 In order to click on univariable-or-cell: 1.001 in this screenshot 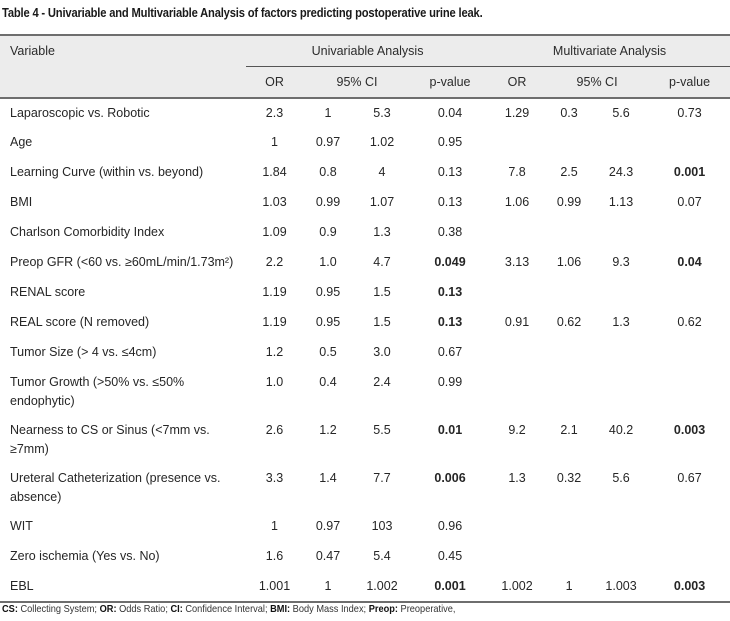, I will do `click(274, 587)`.